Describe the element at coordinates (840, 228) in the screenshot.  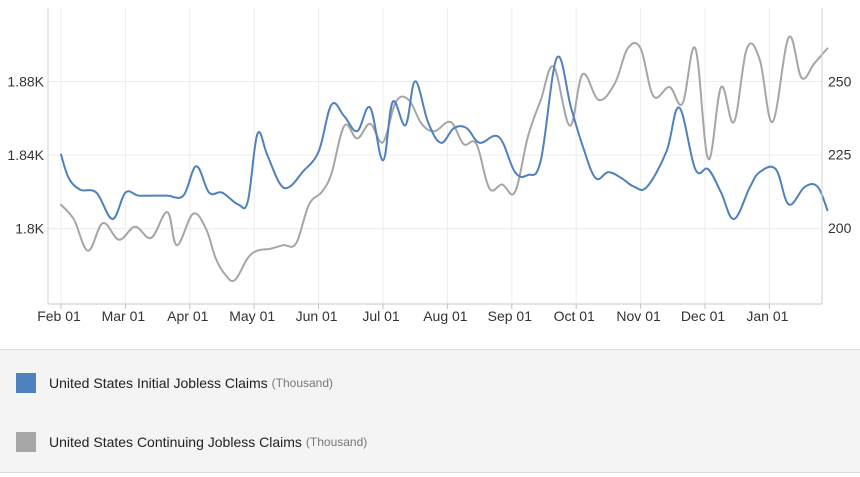
I see `right-axis-tick-label: 200` at that location.